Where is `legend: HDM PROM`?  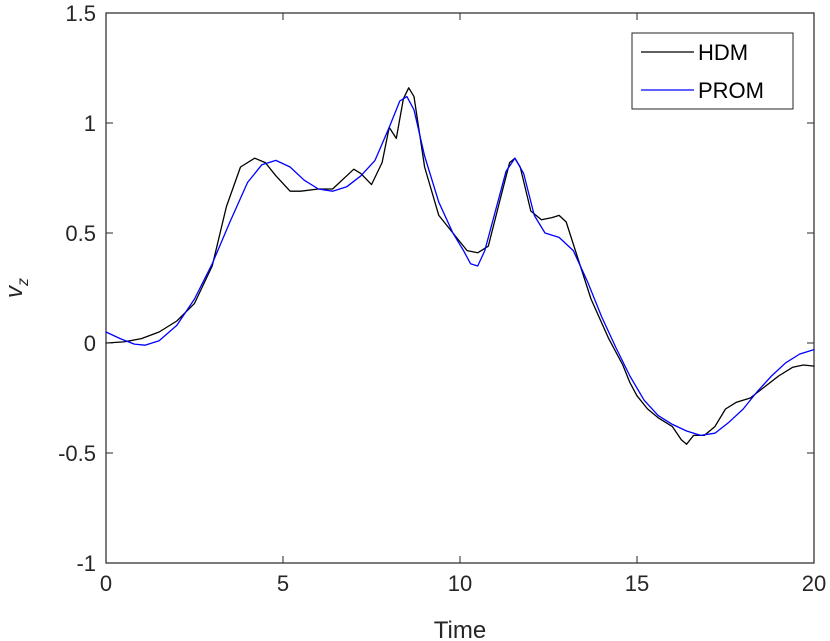
legend: HDM PROM is located at coordinates (712, 71).